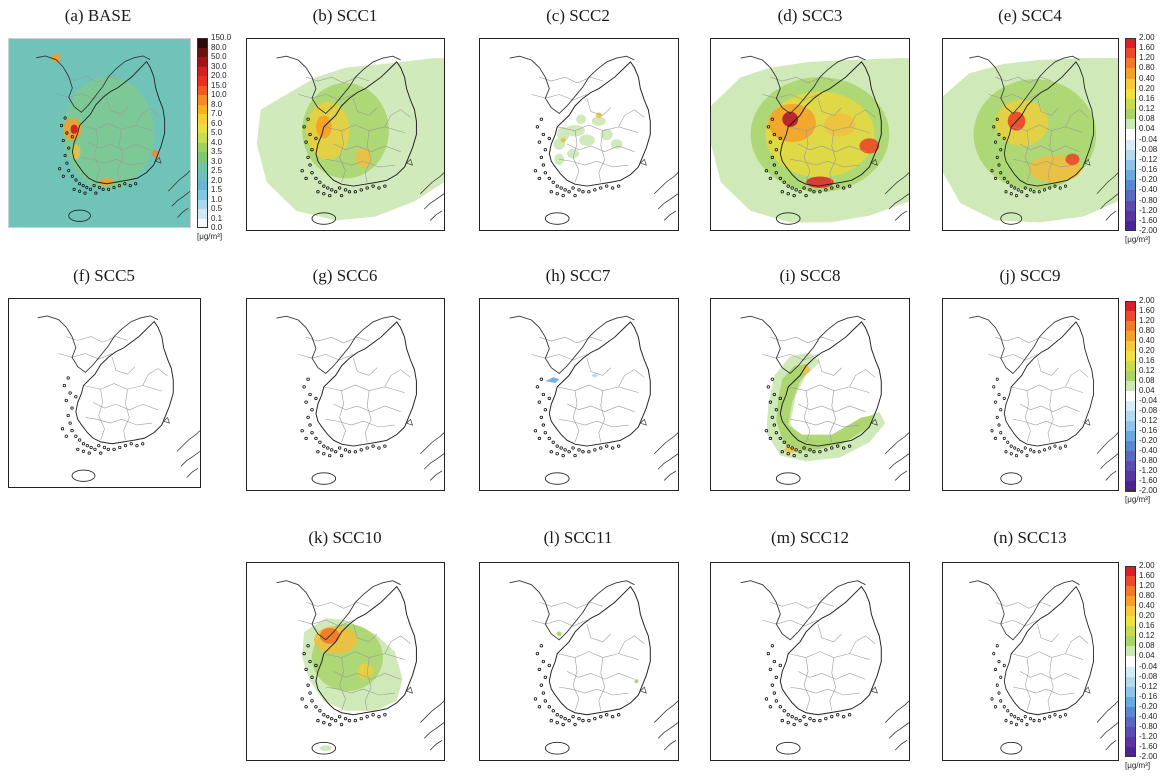 This screenshot has height=780, width=1170. What do you see at coordinates (1148, 736) in the screenshot?
I see `colorbar-tick-label: -1.20` at bounding box center [1148, 736].